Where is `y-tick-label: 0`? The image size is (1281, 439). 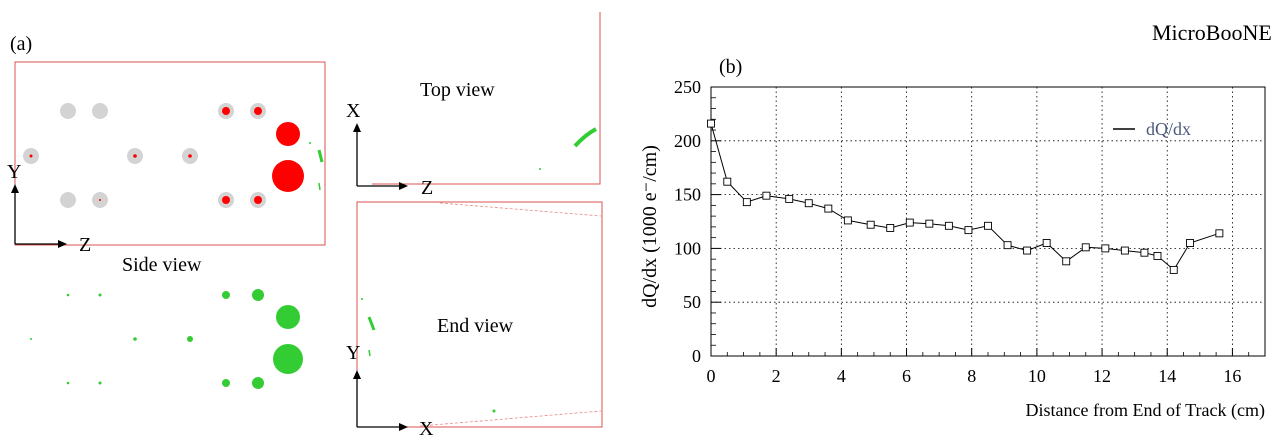 y-tick-label: 0 is located at coordinates (696, 356).